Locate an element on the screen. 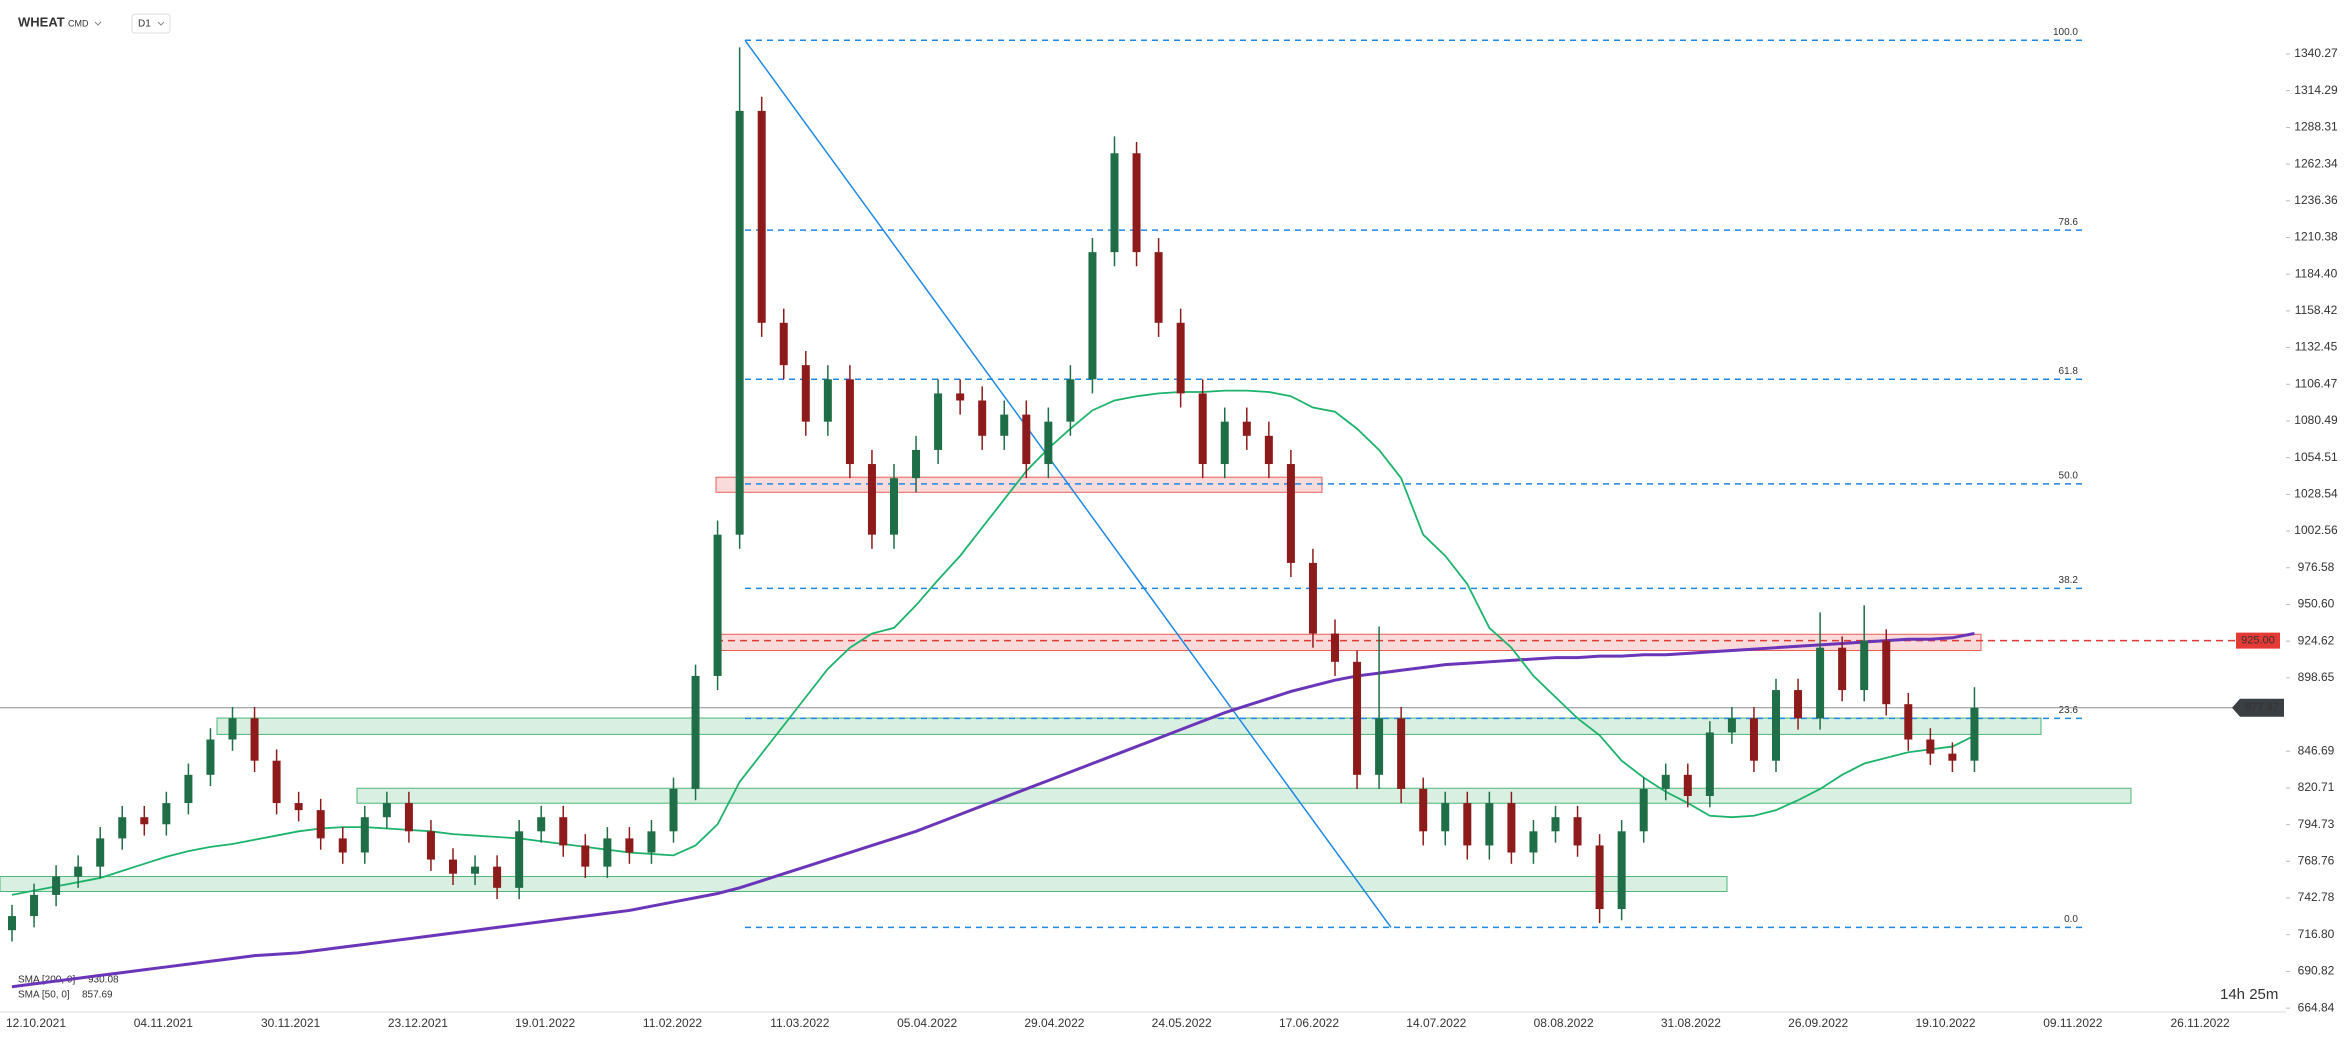 The height and width of the screenshot is (1039, 2346). alert-tag is located at coordinates (2258, 640).